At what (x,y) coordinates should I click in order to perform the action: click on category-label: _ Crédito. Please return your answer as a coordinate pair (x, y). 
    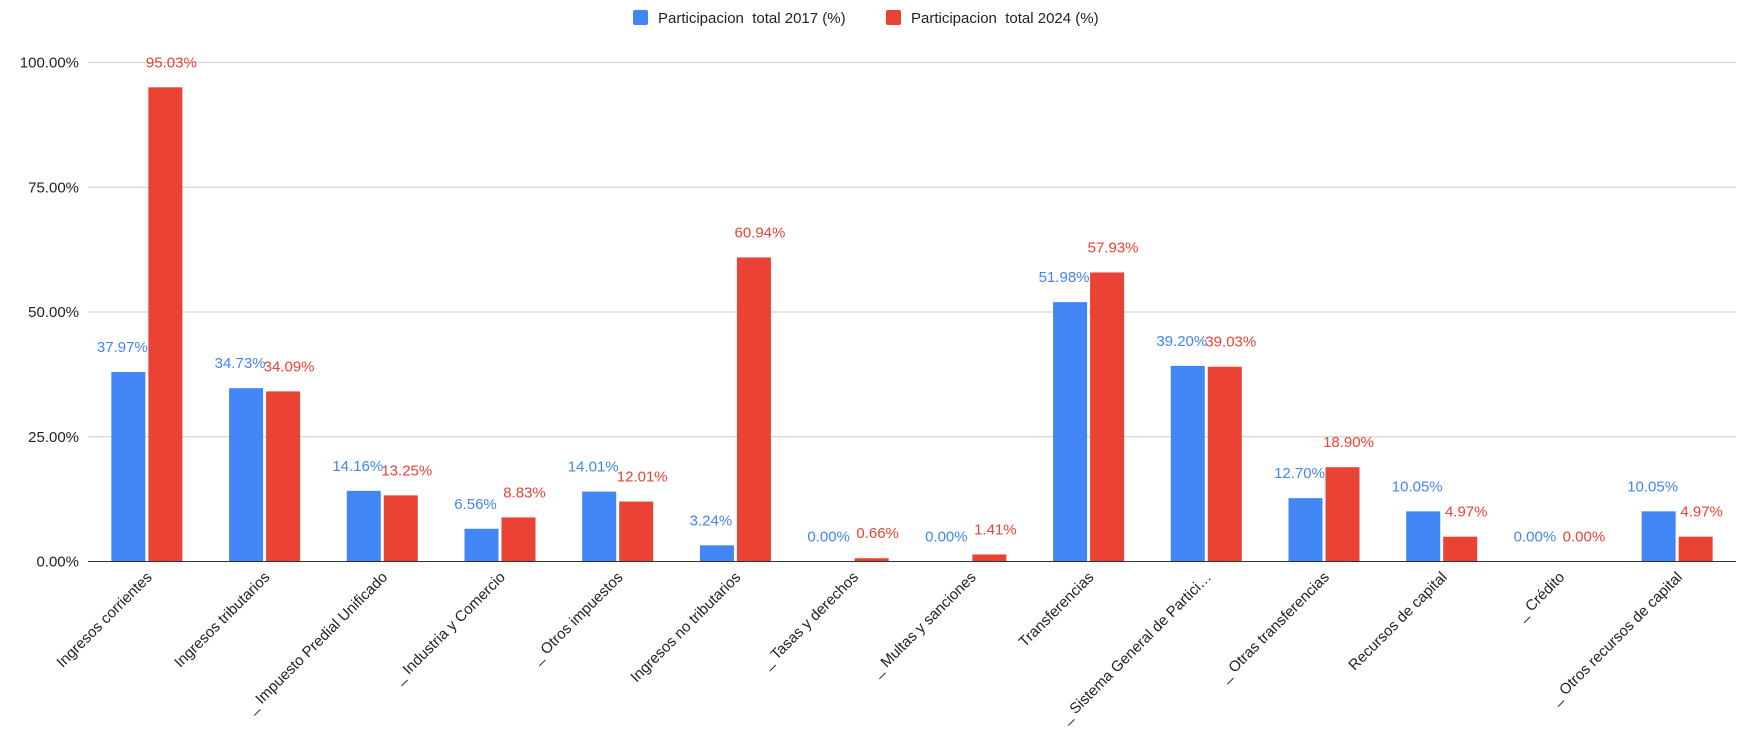
    Looking at the image, I should click on (1540, 597).